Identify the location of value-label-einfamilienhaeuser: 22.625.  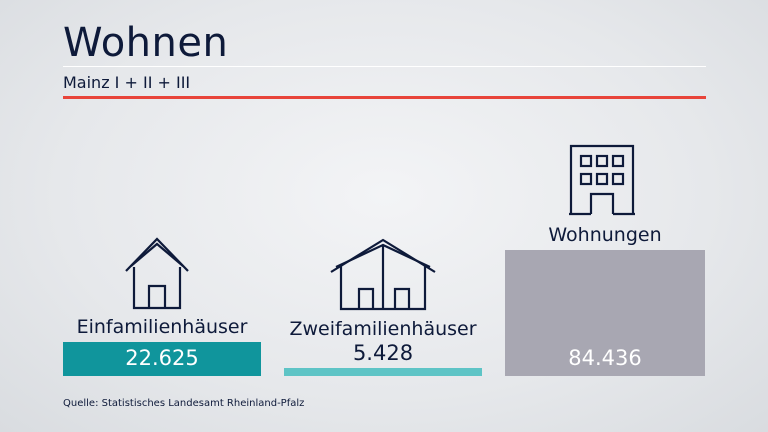
(162, 358).